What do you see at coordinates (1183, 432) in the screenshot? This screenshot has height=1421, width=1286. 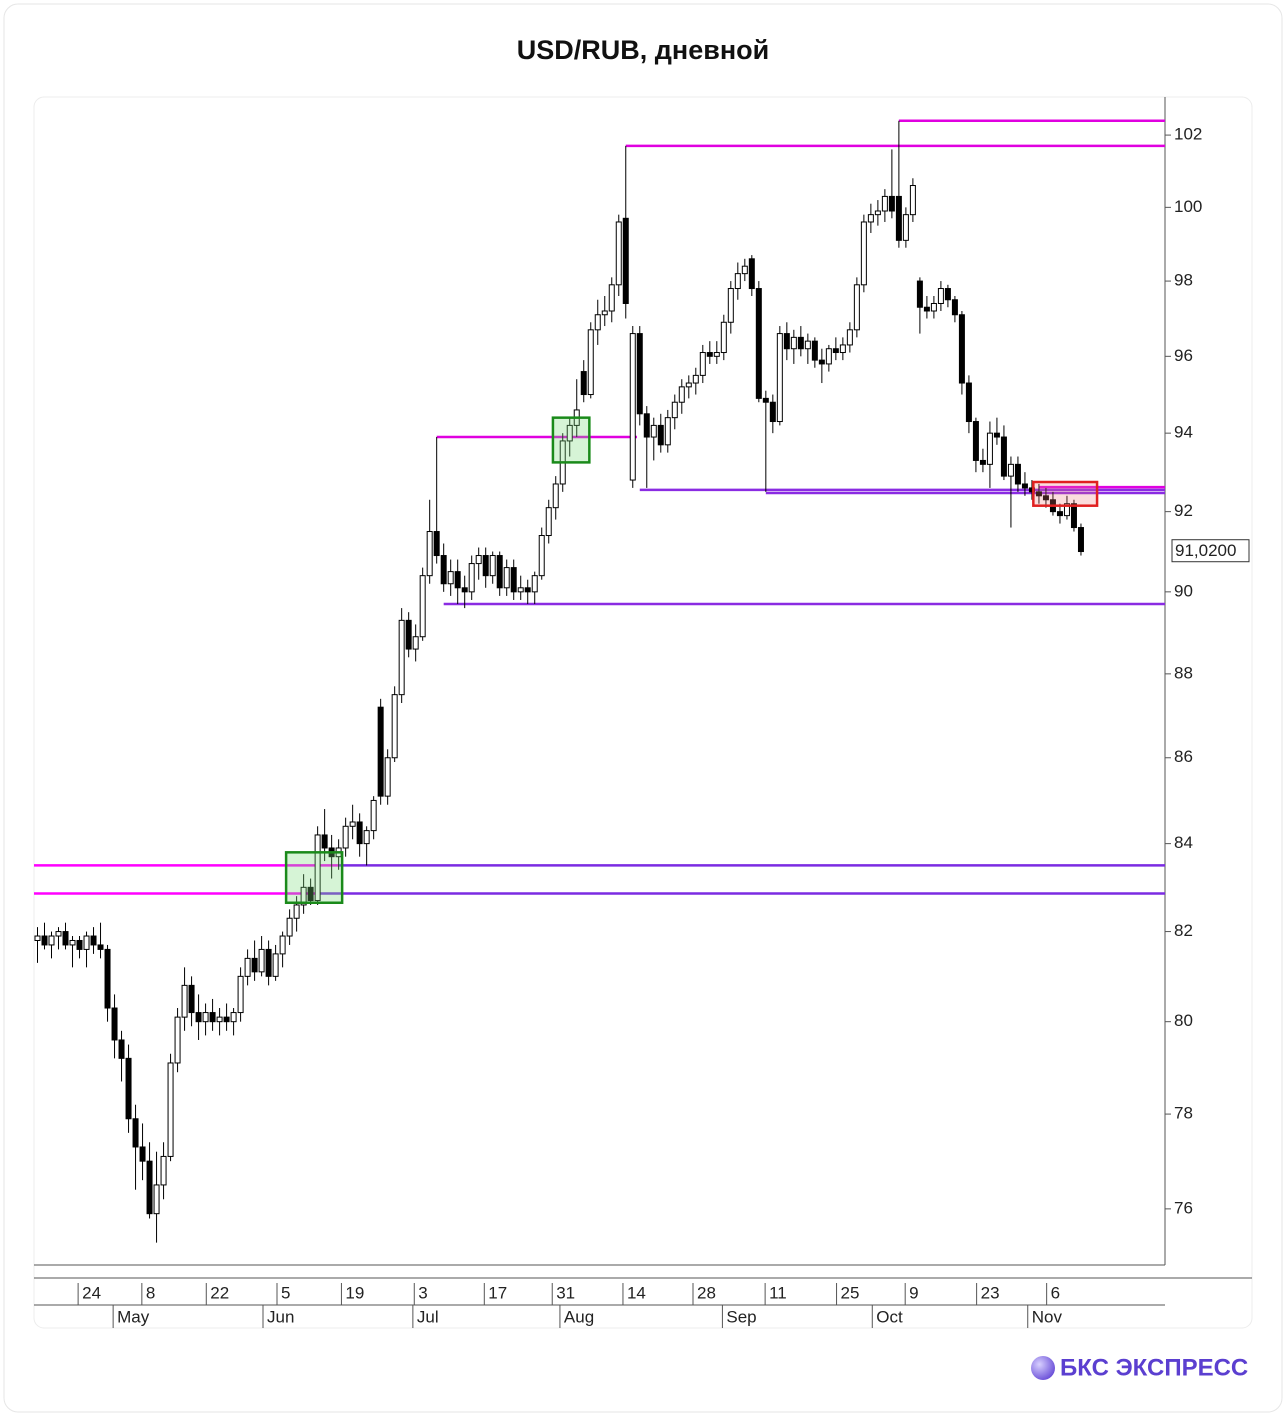 I see `y-tick-label: 94` at bounding box center [1183, 432].